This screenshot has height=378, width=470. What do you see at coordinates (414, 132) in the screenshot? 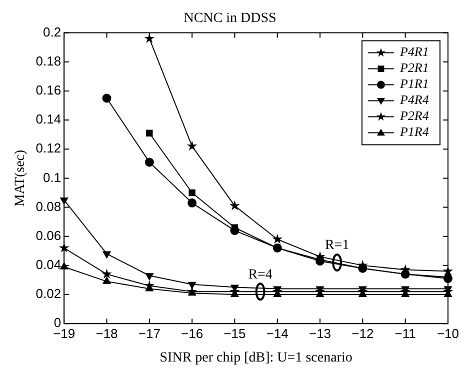
I see `legend-label: P1R4` at bounding box center [414, 132].